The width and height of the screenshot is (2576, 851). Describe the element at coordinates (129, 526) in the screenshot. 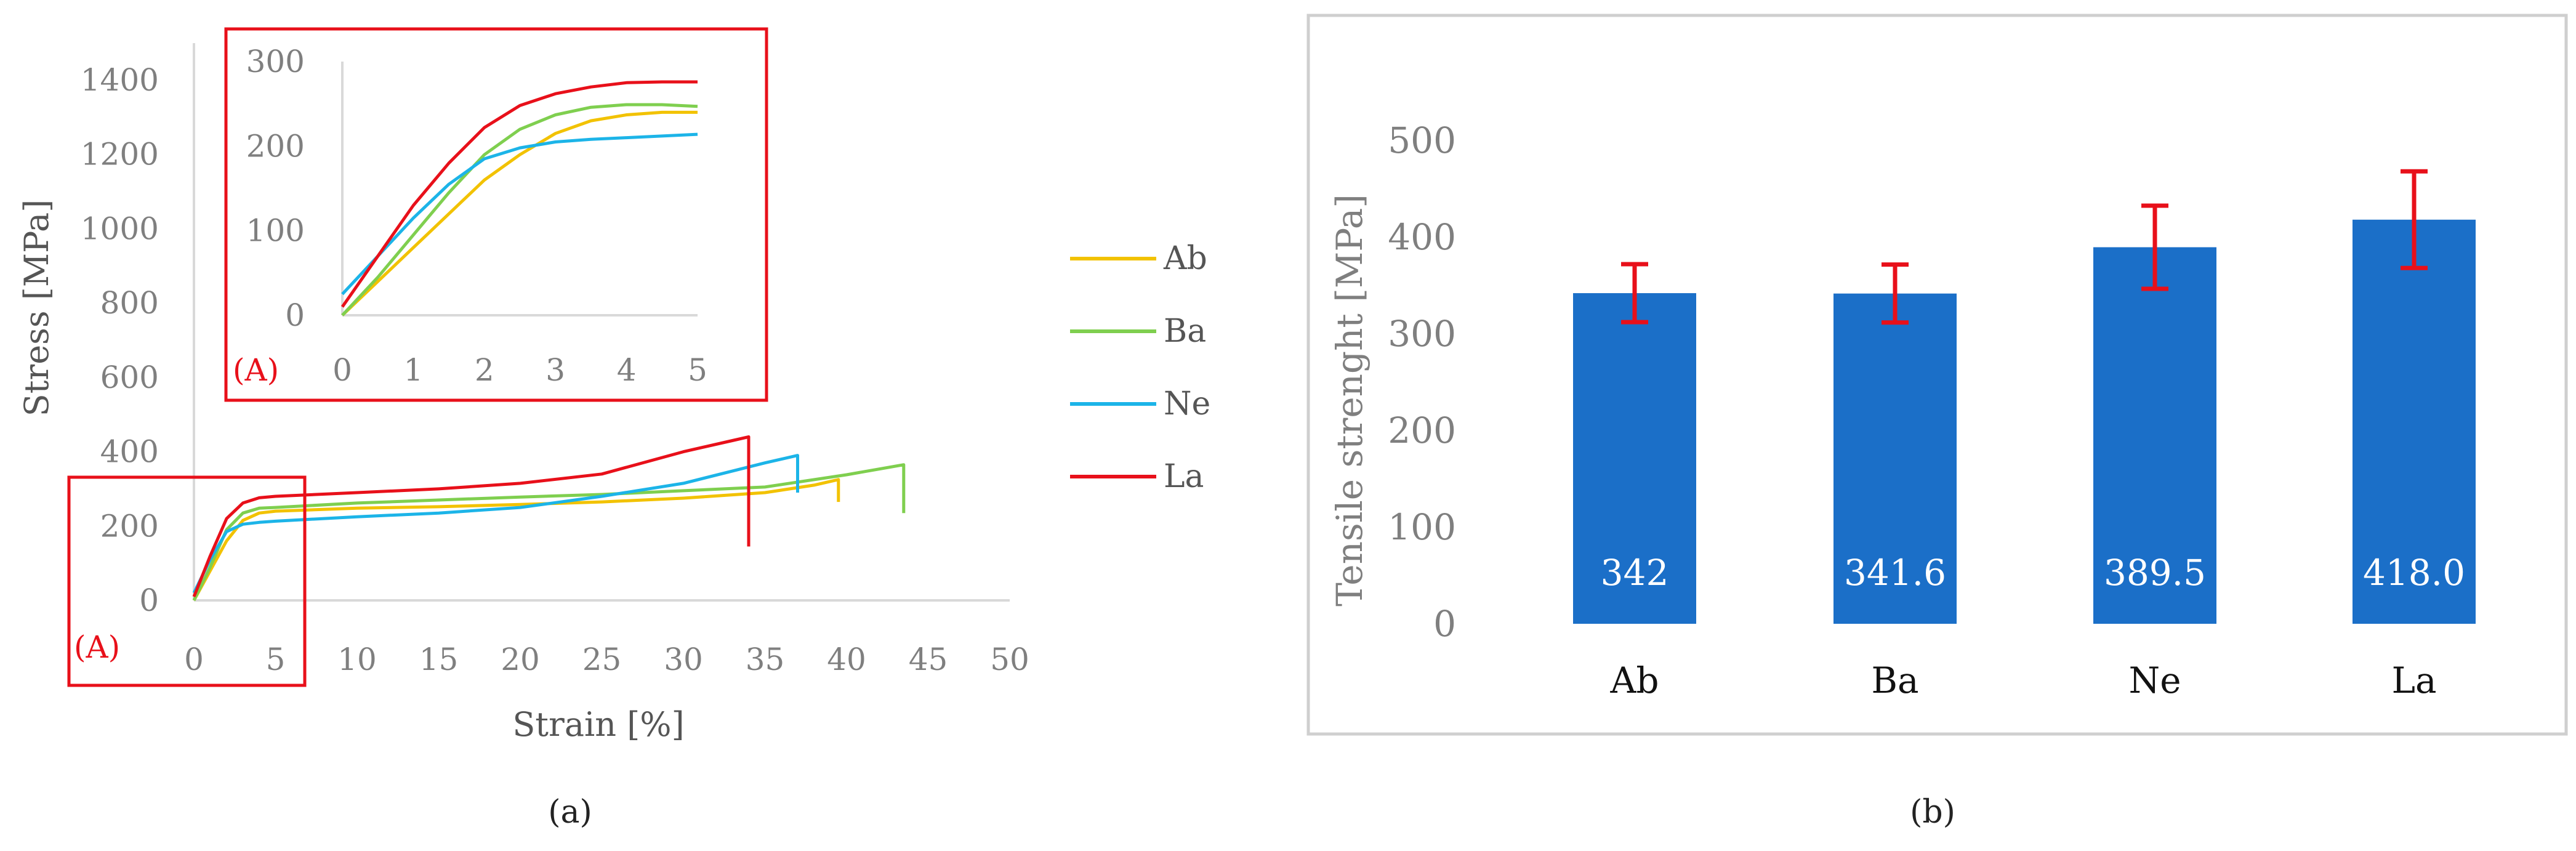

I see `main-y-tick-label: 200` at that location.